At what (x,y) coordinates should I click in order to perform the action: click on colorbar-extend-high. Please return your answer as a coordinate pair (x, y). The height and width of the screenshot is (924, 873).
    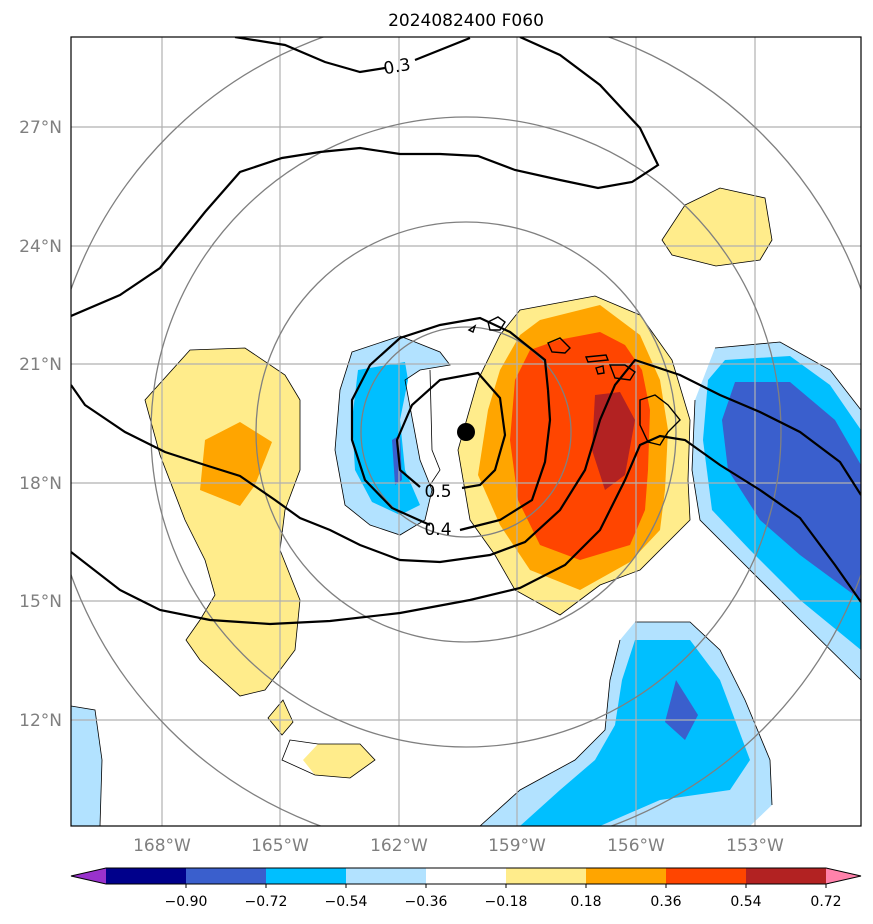
    Looking at the image, I should click on (843, 876).